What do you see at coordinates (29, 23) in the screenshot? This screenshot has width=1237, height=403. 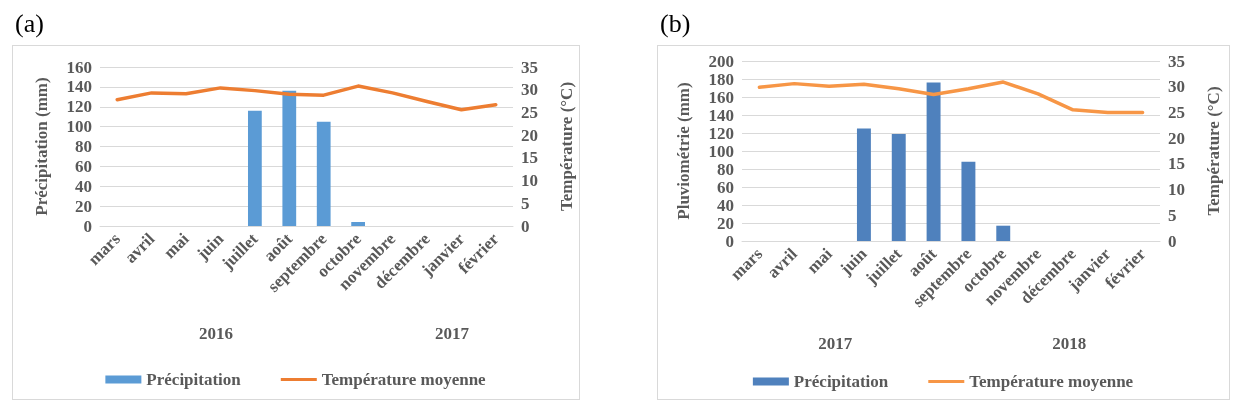 I see `chart-title: (a)` at bounding box center [29, 23].